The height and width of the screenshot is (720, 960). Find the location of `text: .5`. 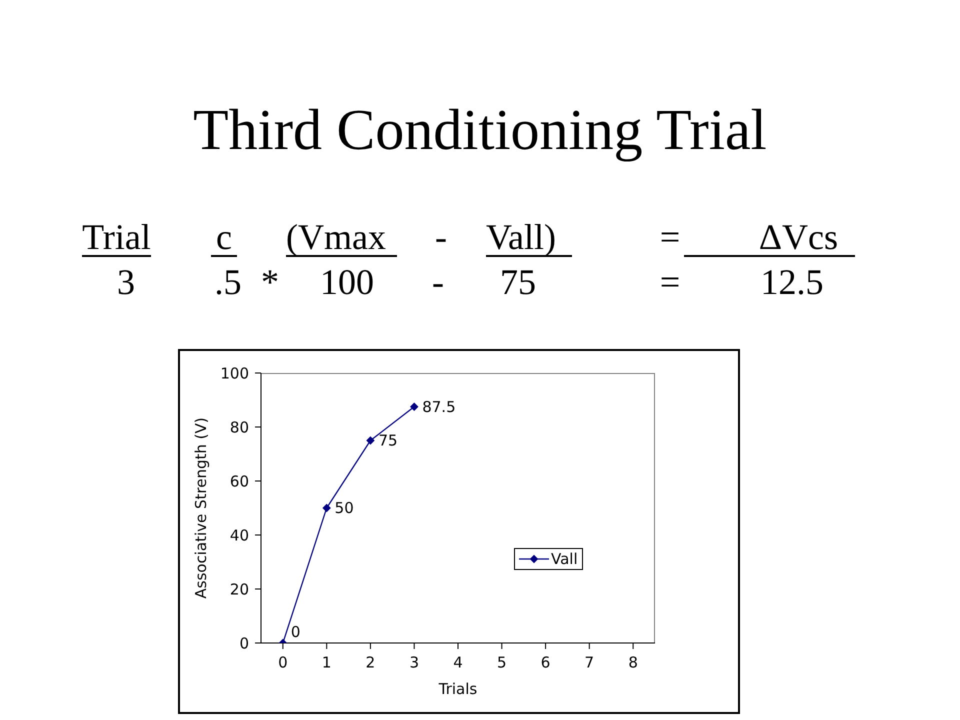

text: .5 is located at coordinates (228, 282).